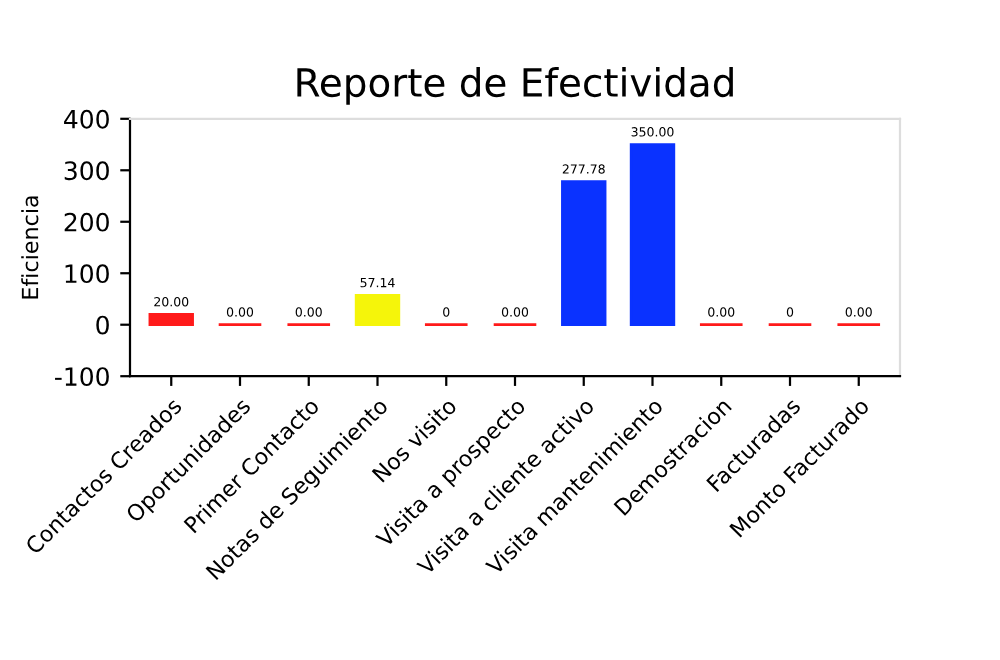 This screenshot has width=1000, height=660. Describe the element at coordinates (86, 222) in the screenshot. I see `y-tick-label: 200` at that location.